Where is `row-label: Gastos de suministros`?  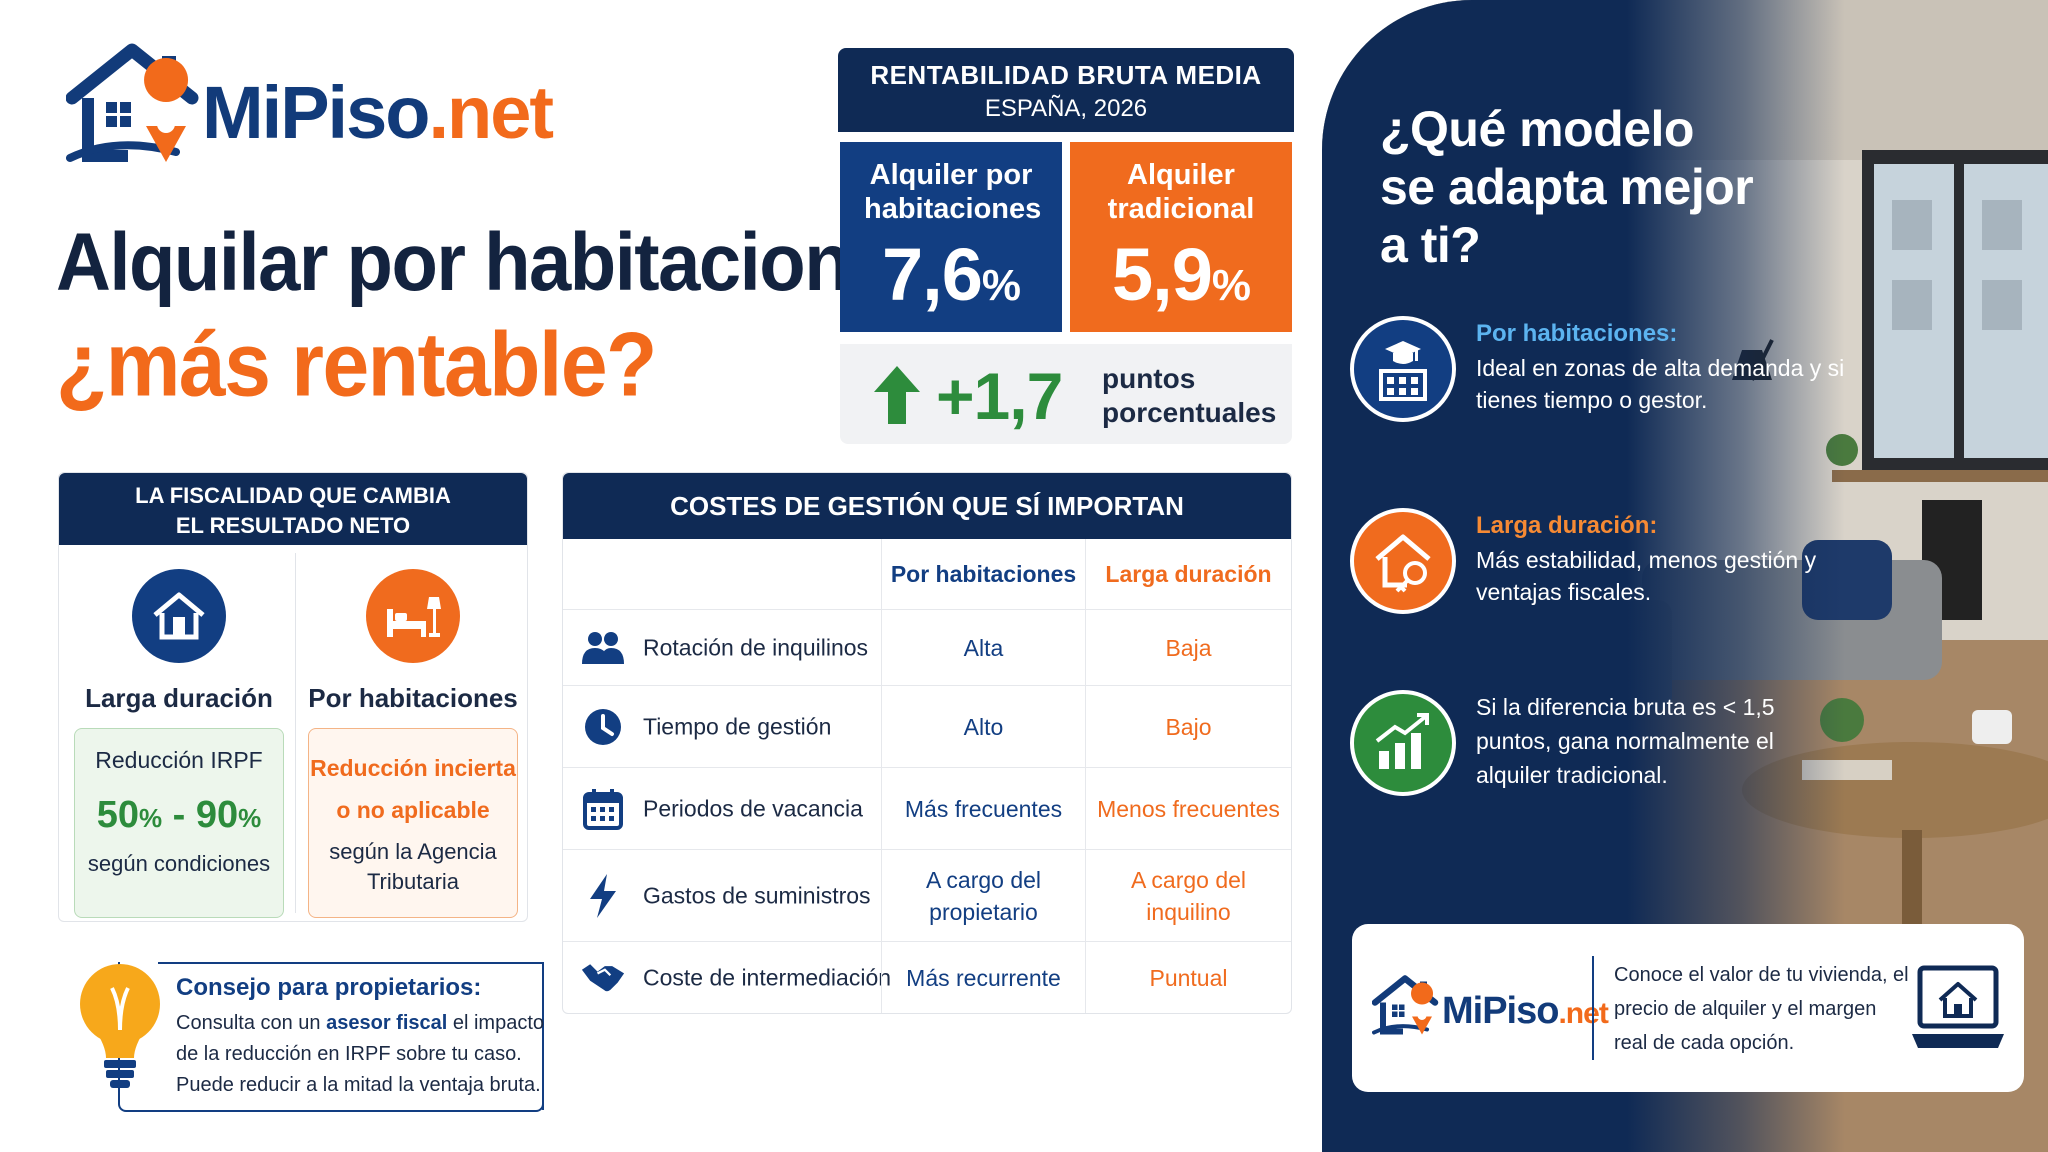
row-label: Gastos de suministros is located at coordinates (757, 895).